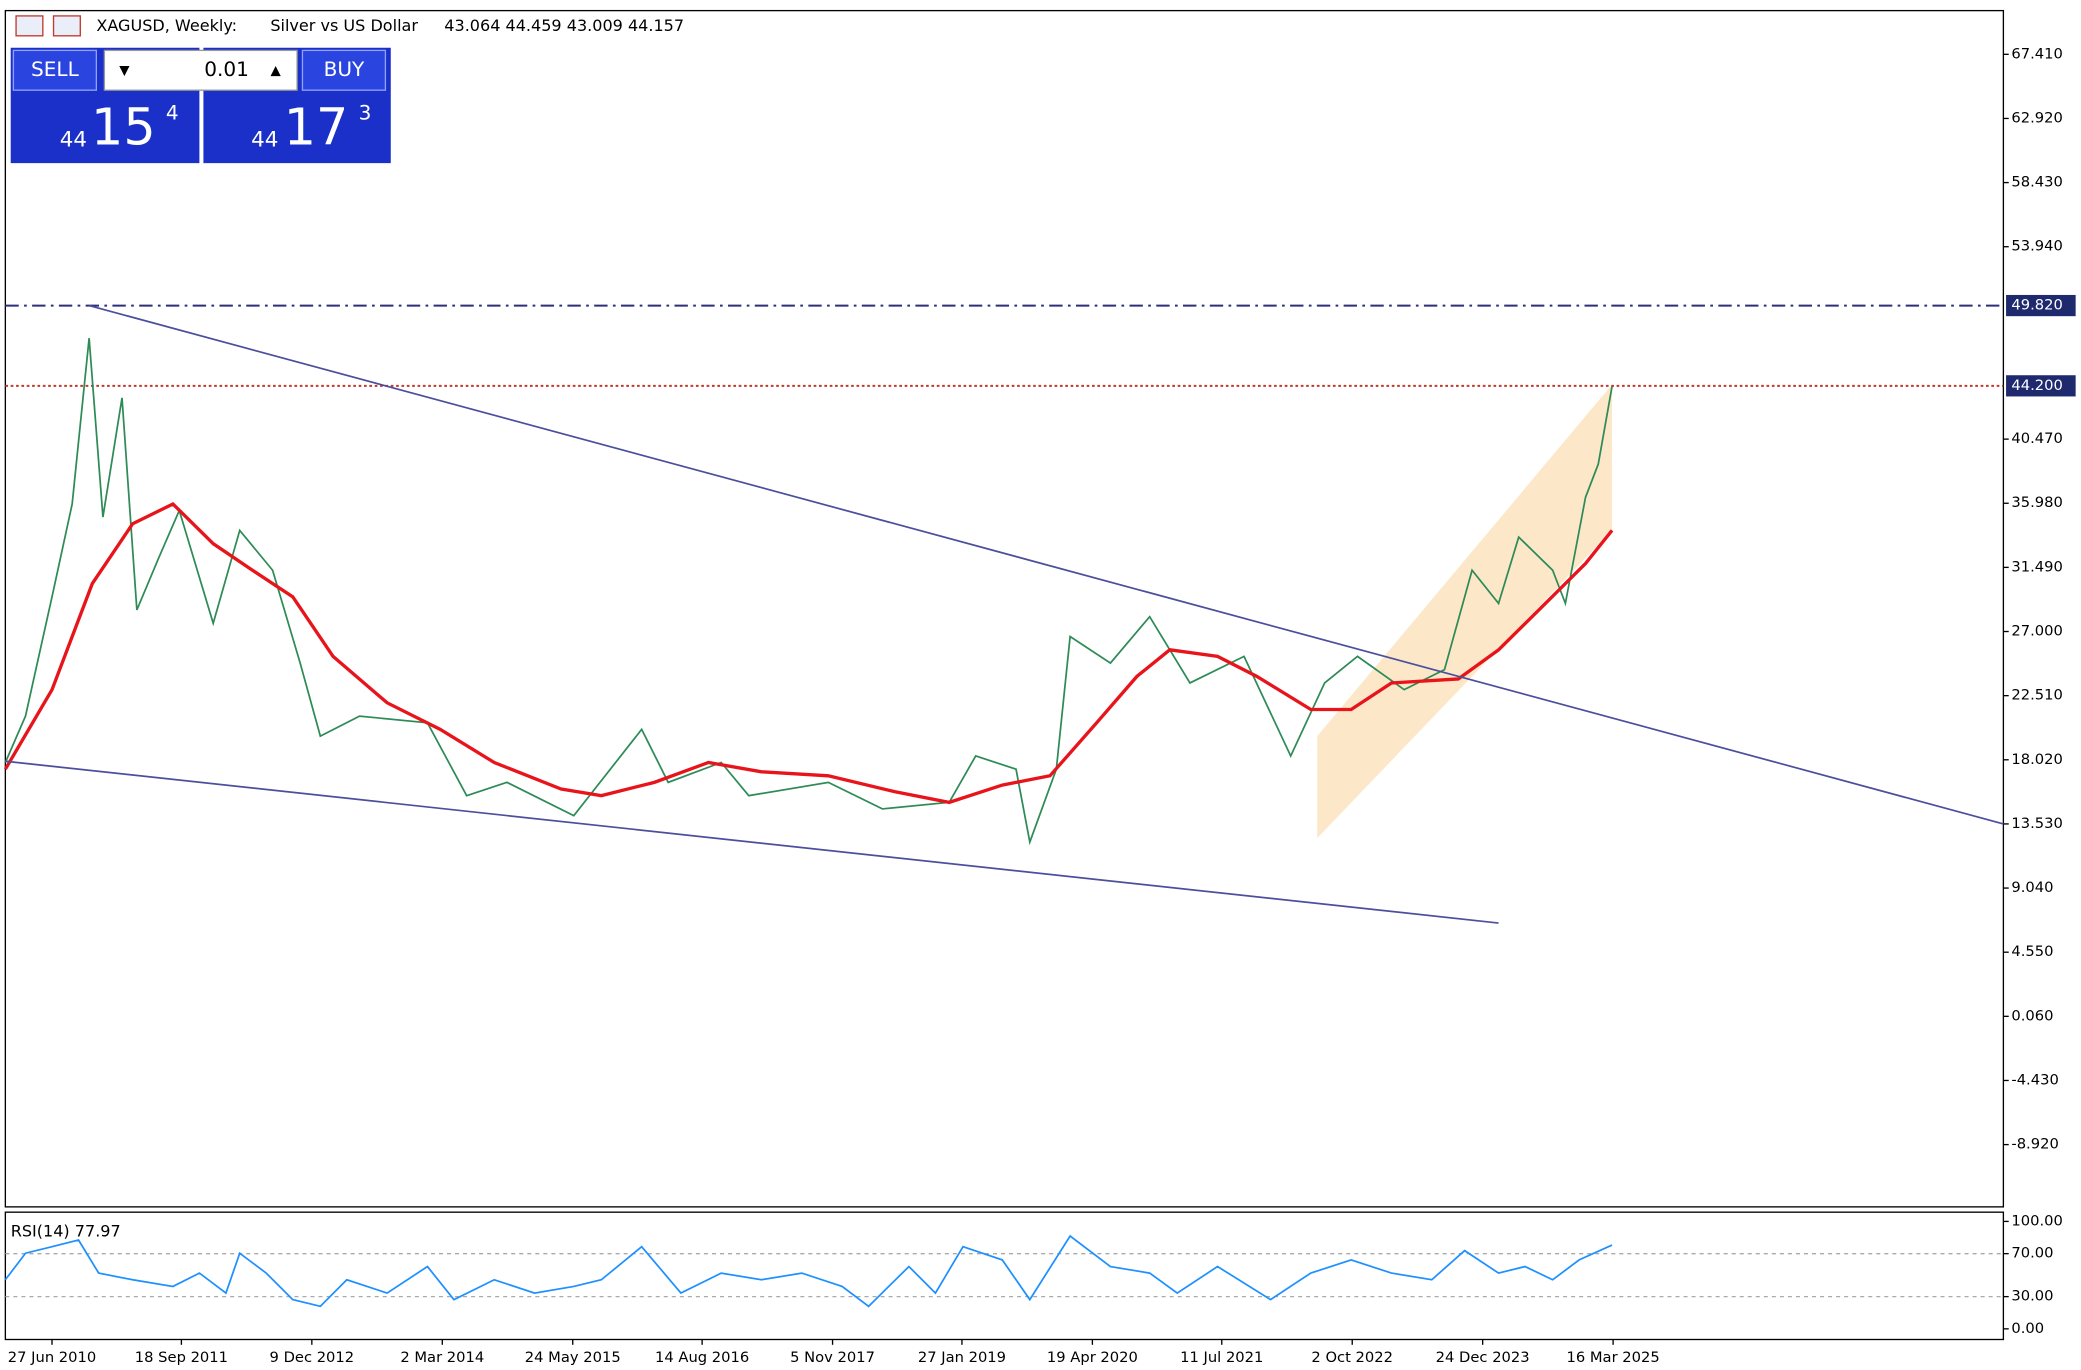 The image size is (2081, 1370). Describe the element at coordinates (832, 1357) in the screenshot. I see `x-tick-label: 5 Nov 2017` at that location.